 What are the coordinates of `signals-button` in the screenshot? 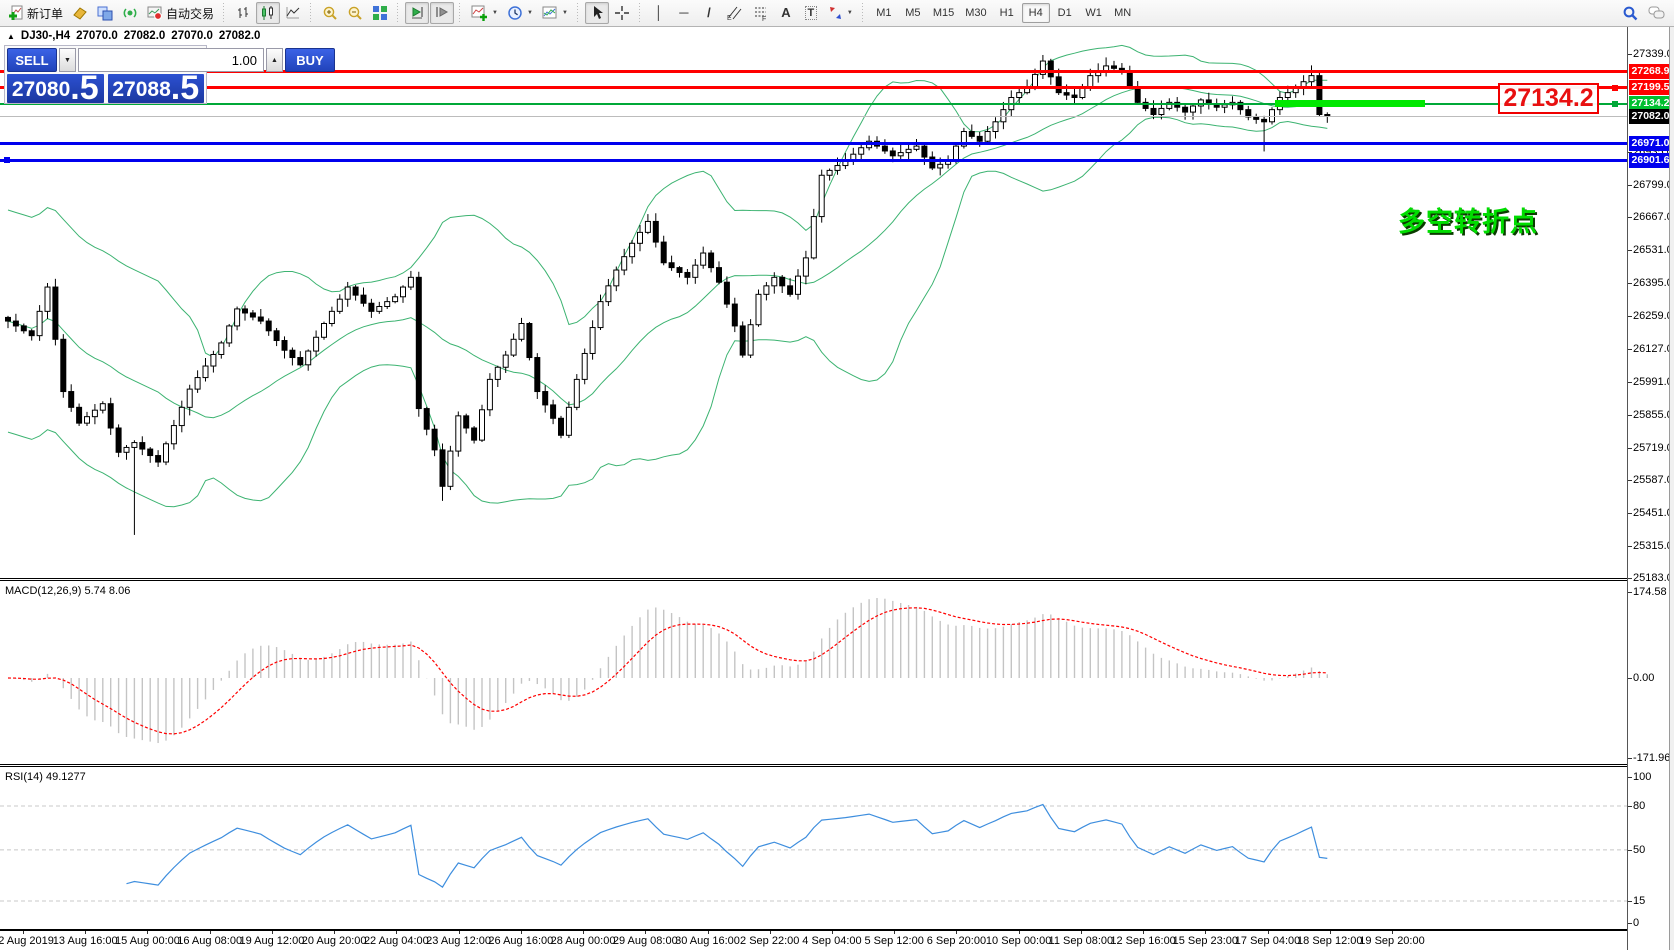 It's located at (130, 13).